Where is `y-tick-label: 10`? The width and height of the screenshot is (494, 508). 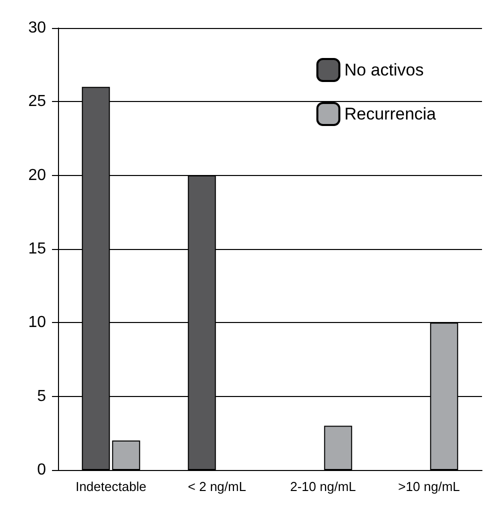
y-tick-label: 10 is located at coordinates (37, 323).